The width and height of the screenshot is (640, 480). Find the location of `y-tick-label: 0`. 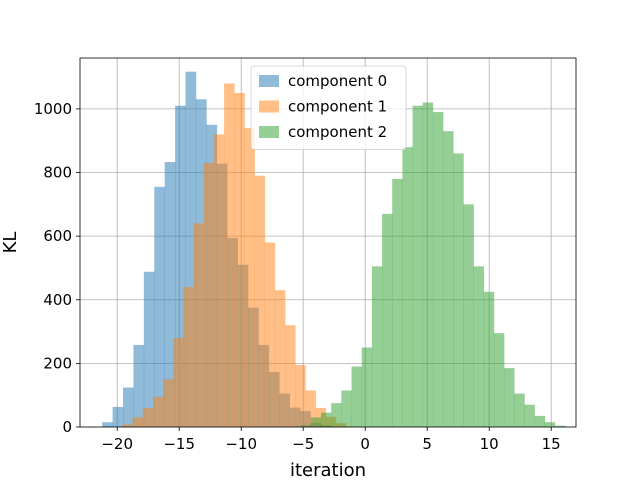

y-tick-label: 0 is located at coordinates (67, 427).